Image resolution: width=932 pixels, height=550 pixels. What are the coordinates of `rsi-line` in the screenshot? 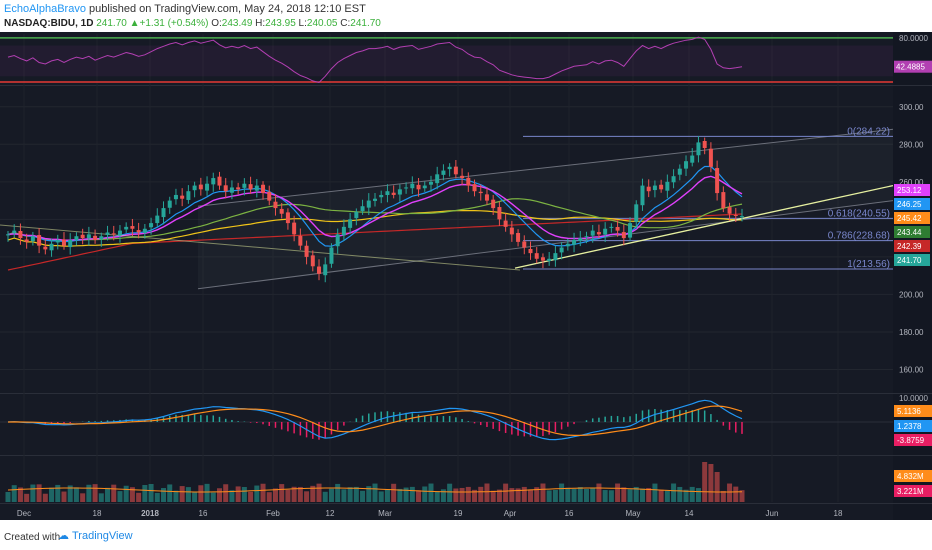 It's located at (375, 60).